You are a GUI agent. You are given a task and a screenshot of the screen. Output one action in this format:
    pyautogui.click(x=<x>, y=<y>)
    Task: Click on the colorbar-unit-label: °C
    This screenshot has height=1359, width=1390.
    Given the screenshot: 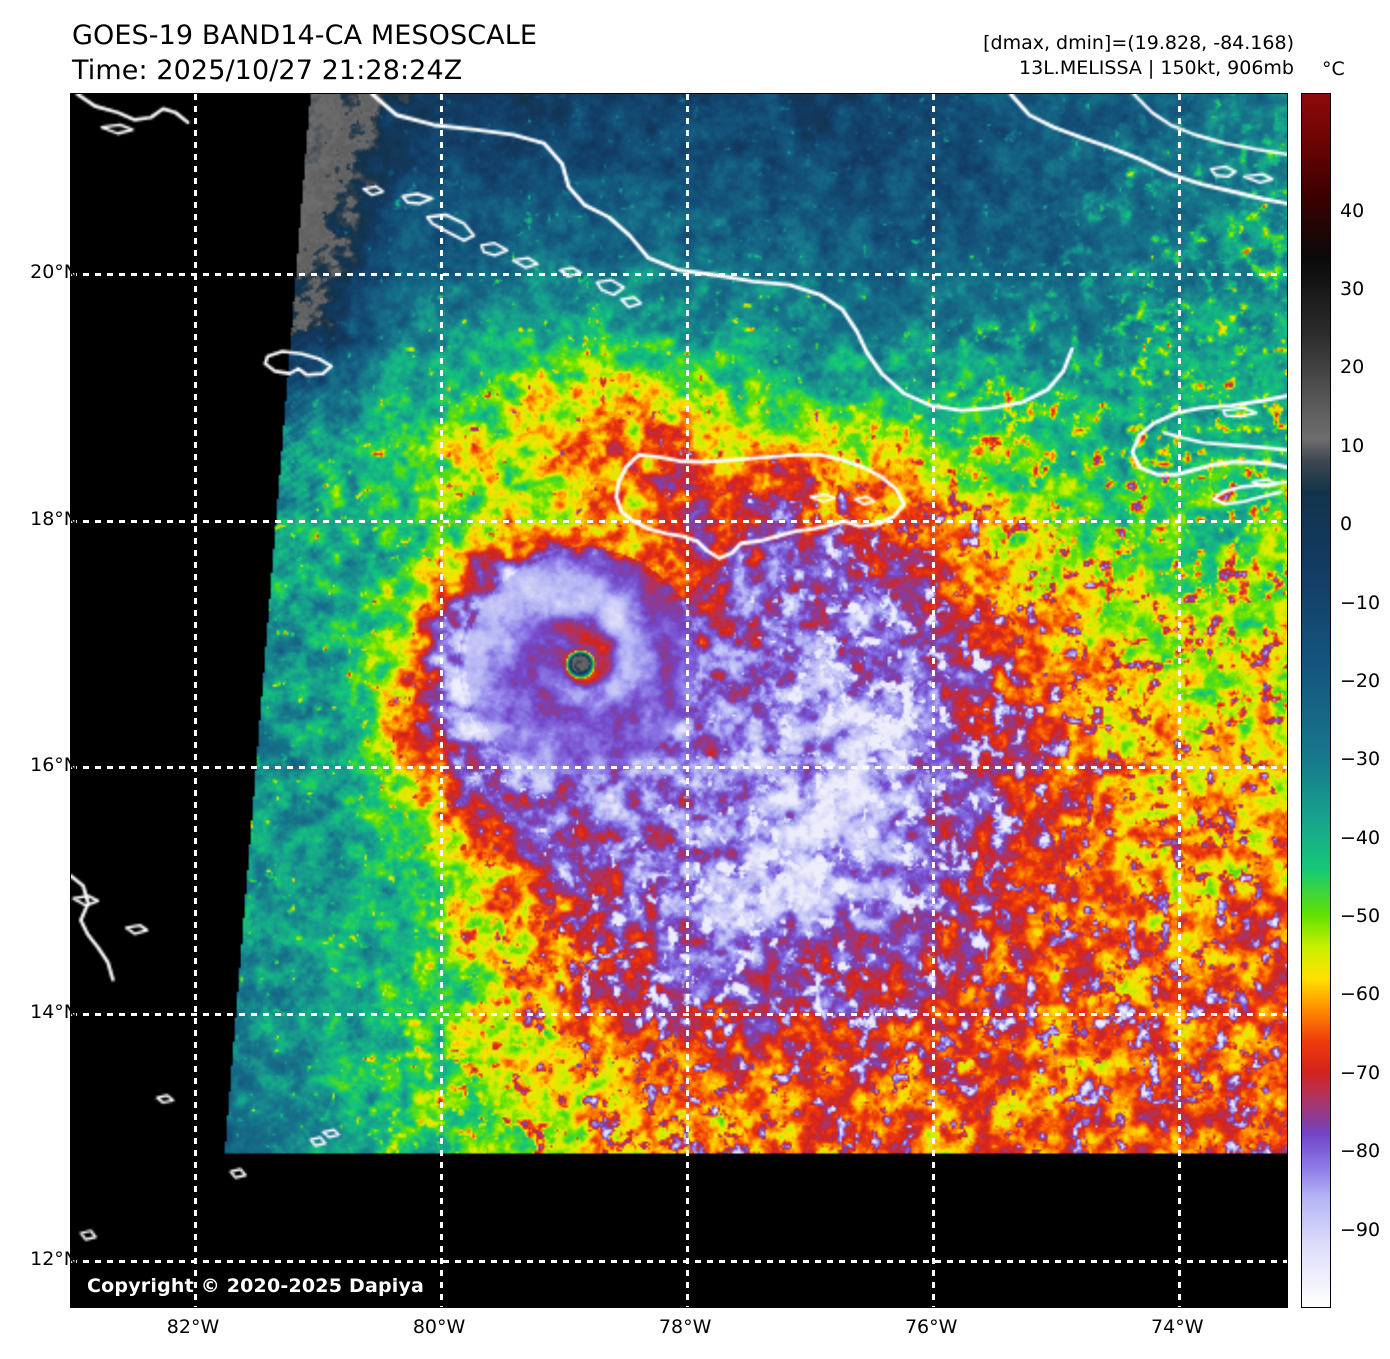 What is the action you would take?
    pyautogui.click(x=1333, y=69)
    